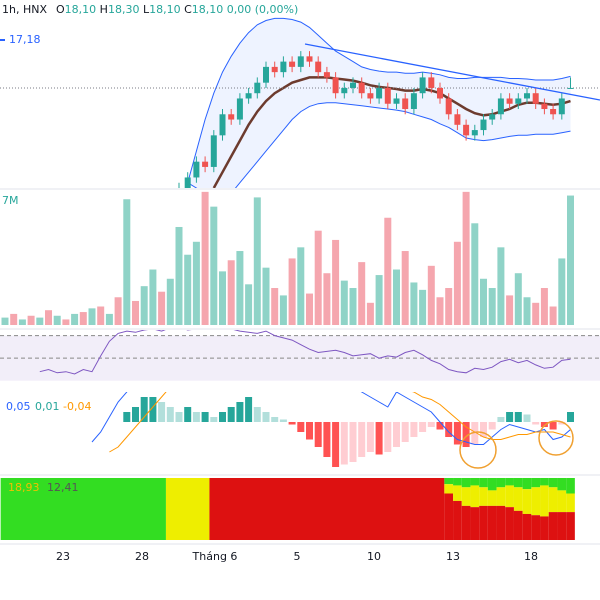 Image resolution: width=600 pixels, height=600 pixels. Describe the element at coordinates (297, 556) in the screenshot. I see `x-tick-label: 5` at that location.